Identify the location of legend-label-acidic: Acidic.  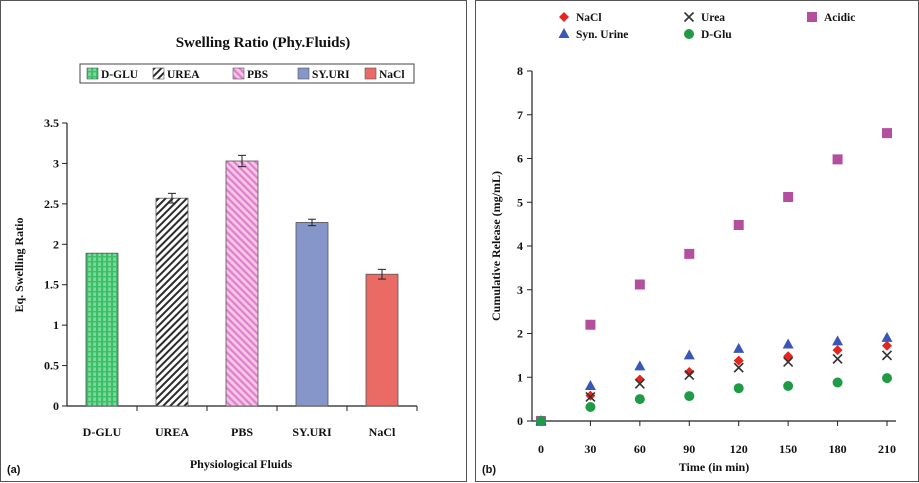
(839, 18).